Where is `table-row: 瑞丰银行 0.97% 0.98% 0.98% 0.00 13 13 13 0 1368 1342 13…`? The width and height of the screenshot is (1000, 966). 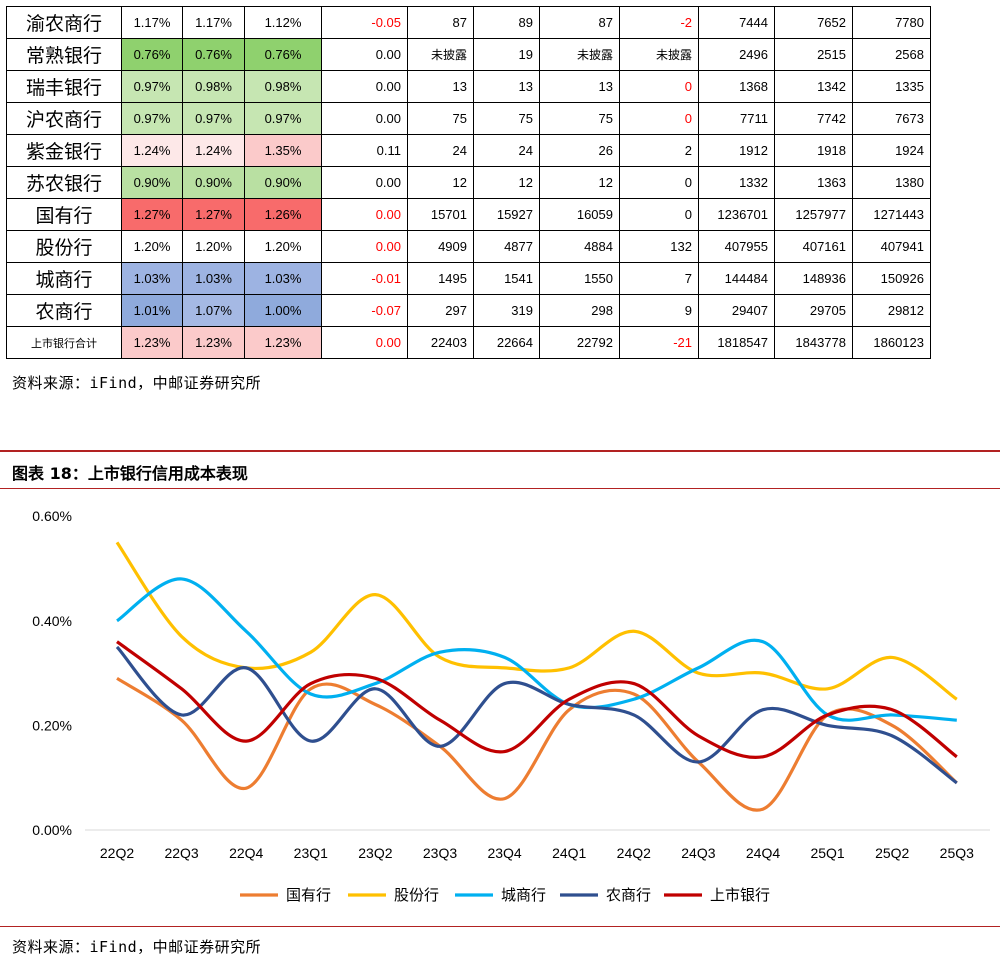 table-row: 瑞丰银行 0.97% 0.98% 0.98% 0.00 13 13 13 0 1368 1342 13… is located at coordinates (468, 86).